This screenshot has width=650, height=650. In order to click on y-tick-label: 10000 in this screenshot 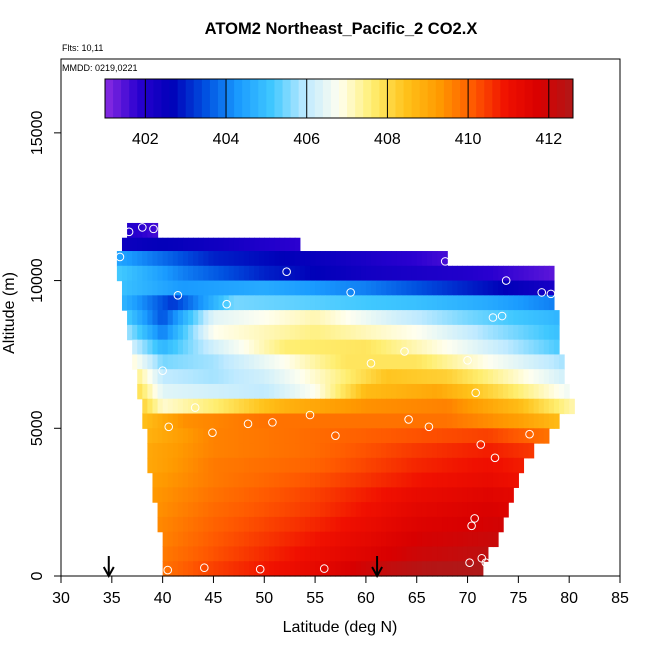, I will do `click(37, 280)`.